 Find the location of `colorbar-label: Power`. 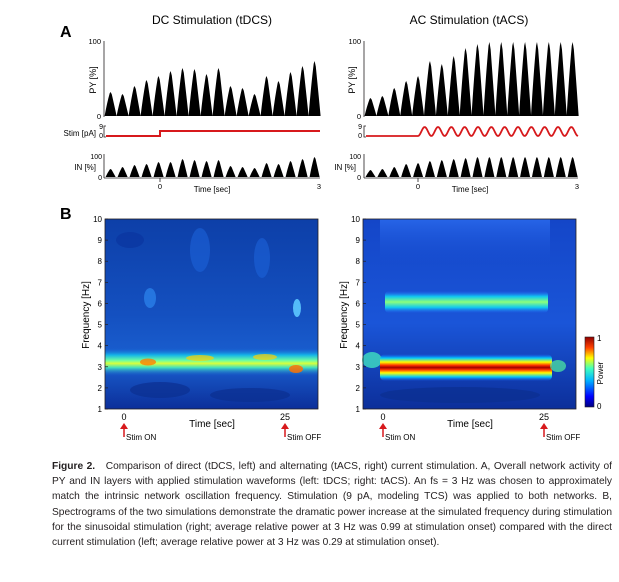

colorbar-label: Power is located at coordinates (600, 372).